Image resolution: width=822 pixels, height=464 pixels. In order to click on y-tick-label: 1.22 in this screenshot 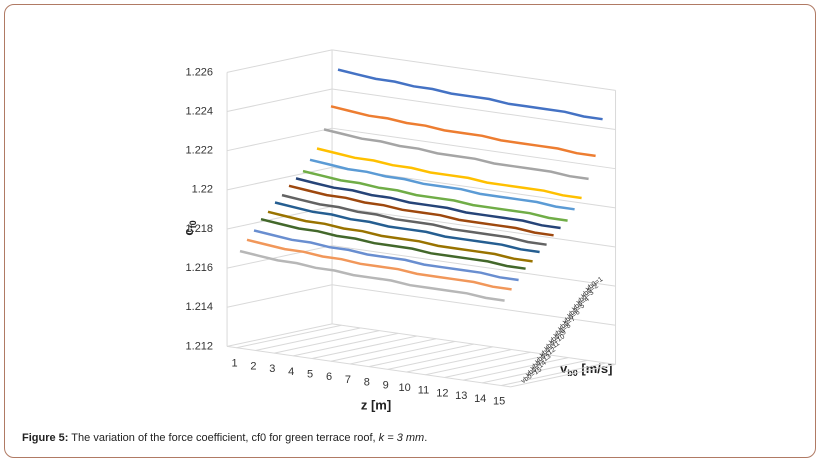, I will do `click(202, 190)`.